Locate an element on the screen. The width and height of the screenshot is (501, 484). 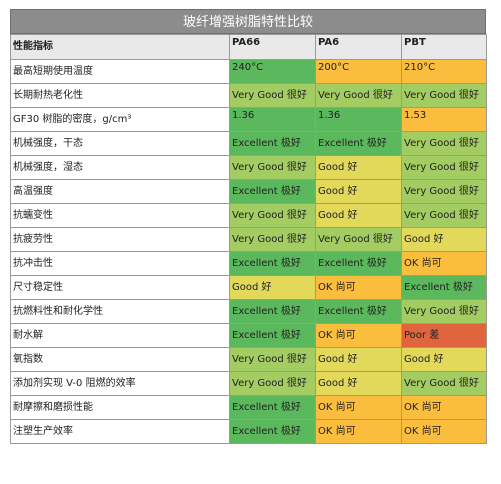
table-row: 抗疲劳性 Very Good 很好 Very Good 很好 Good 好 is located at coordinates (248, 239).